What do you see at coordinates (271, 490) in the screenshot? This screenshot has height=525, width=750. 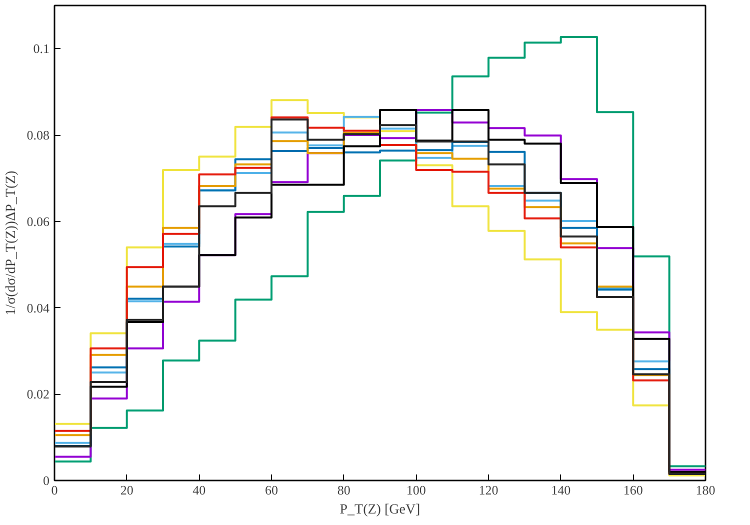 I see `x-tick-label: 60` at bounding box center [271, 490].